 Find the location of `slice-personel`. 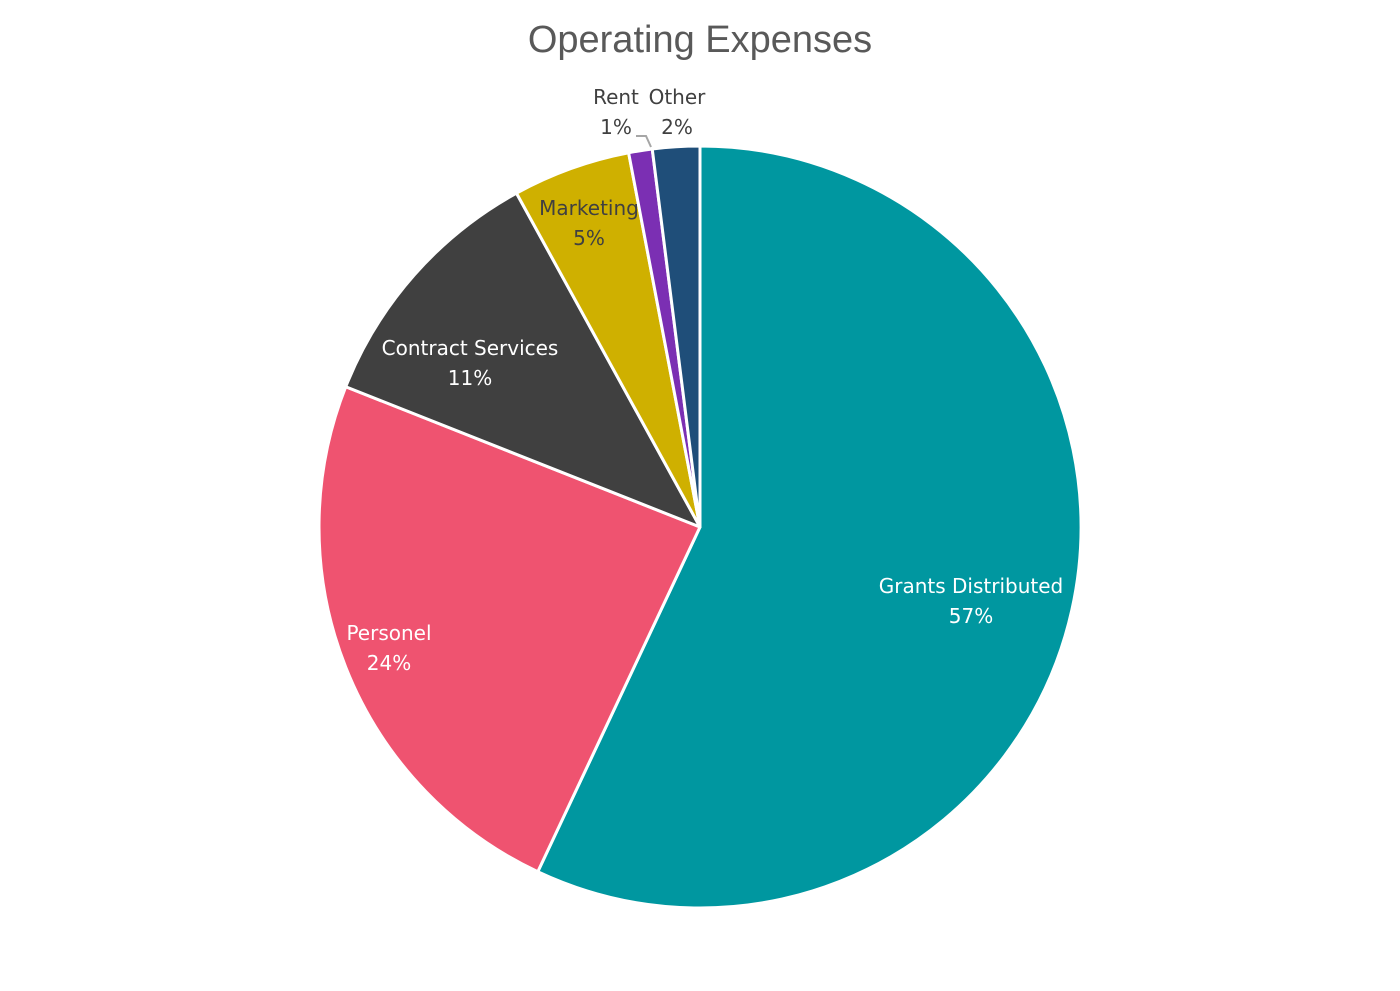

slice-personel is located at coordinates (509, 629).